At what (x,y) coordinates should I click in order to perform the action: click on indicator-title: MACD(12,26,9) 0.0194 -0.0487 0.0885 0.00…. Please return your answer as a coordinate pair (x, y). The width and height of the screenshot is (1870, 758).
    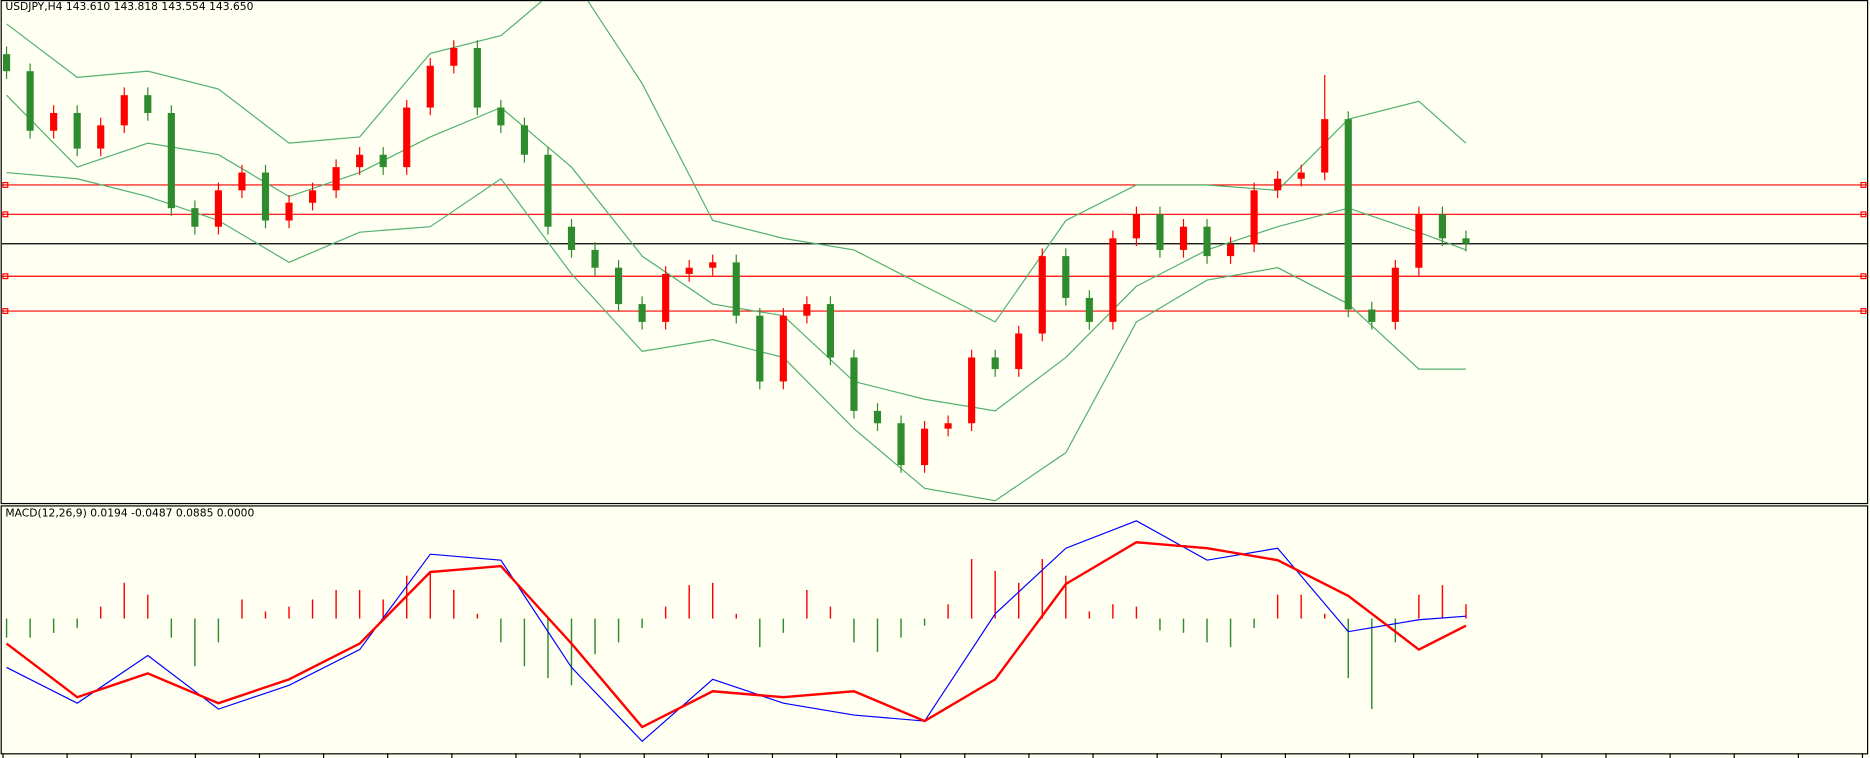
    Looking at the image, I should click on (129, 513).